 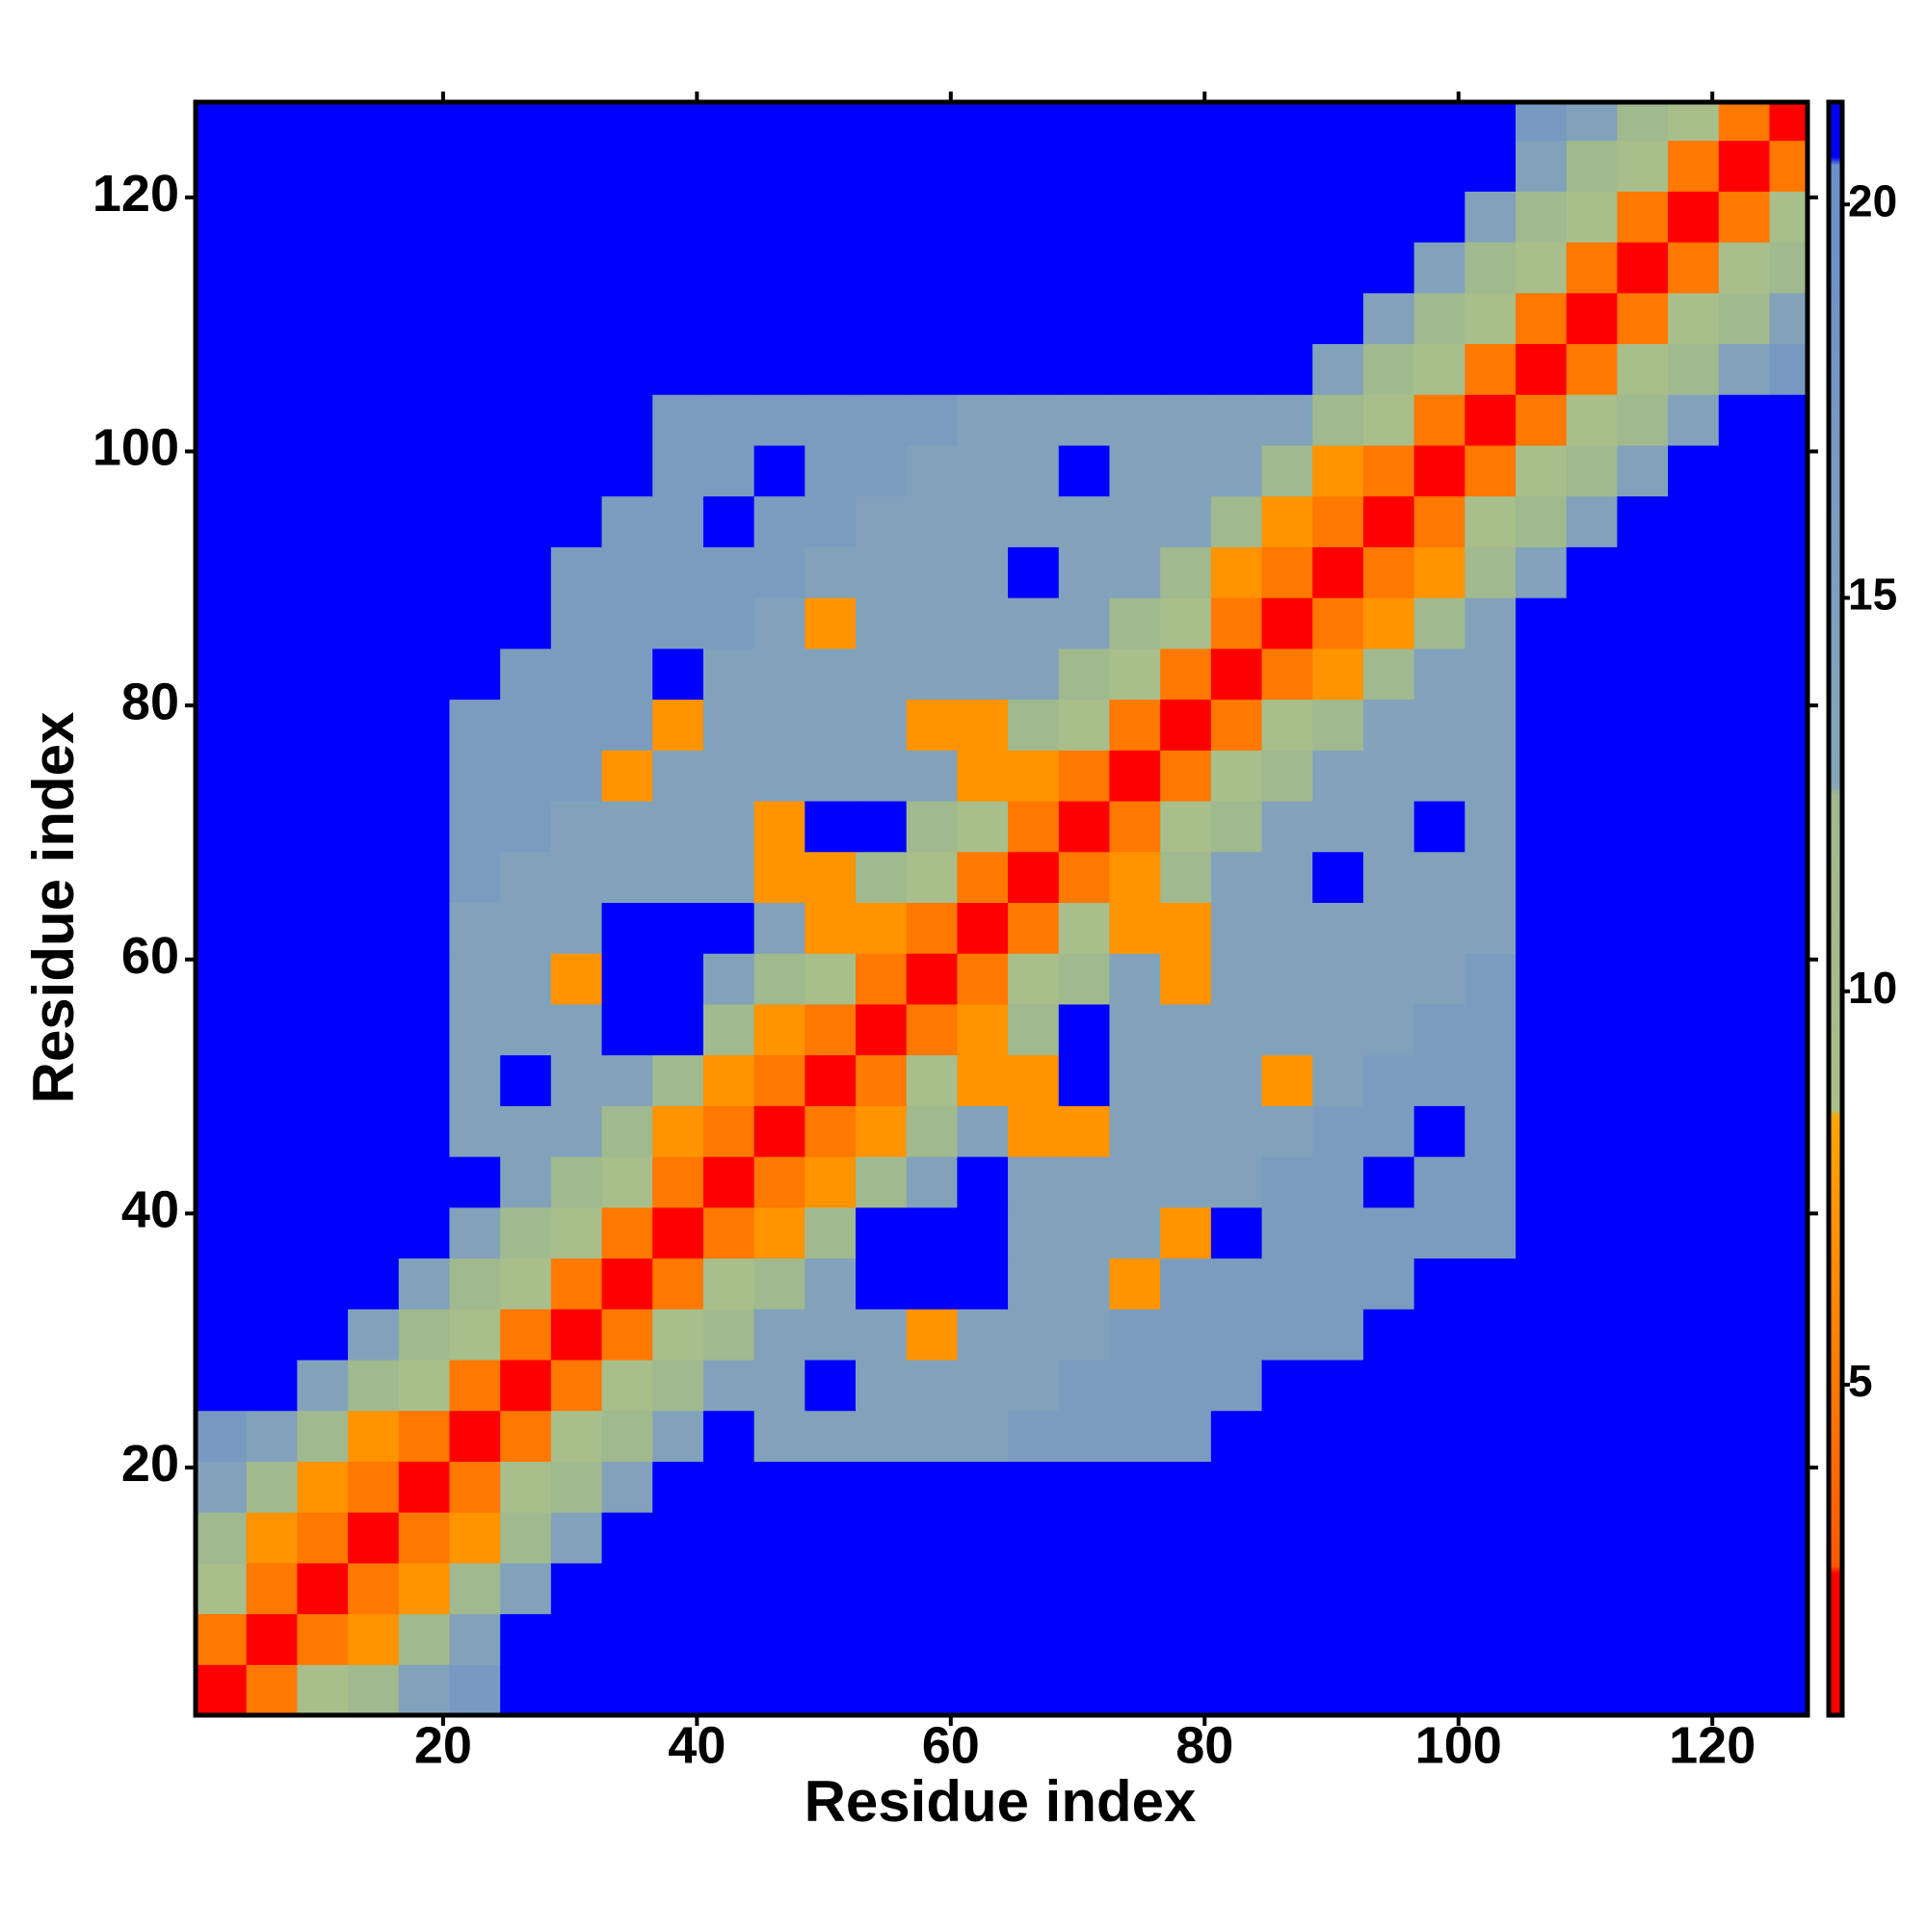 I want to click on y-tick-label: 80, so click(x=150, y=701).